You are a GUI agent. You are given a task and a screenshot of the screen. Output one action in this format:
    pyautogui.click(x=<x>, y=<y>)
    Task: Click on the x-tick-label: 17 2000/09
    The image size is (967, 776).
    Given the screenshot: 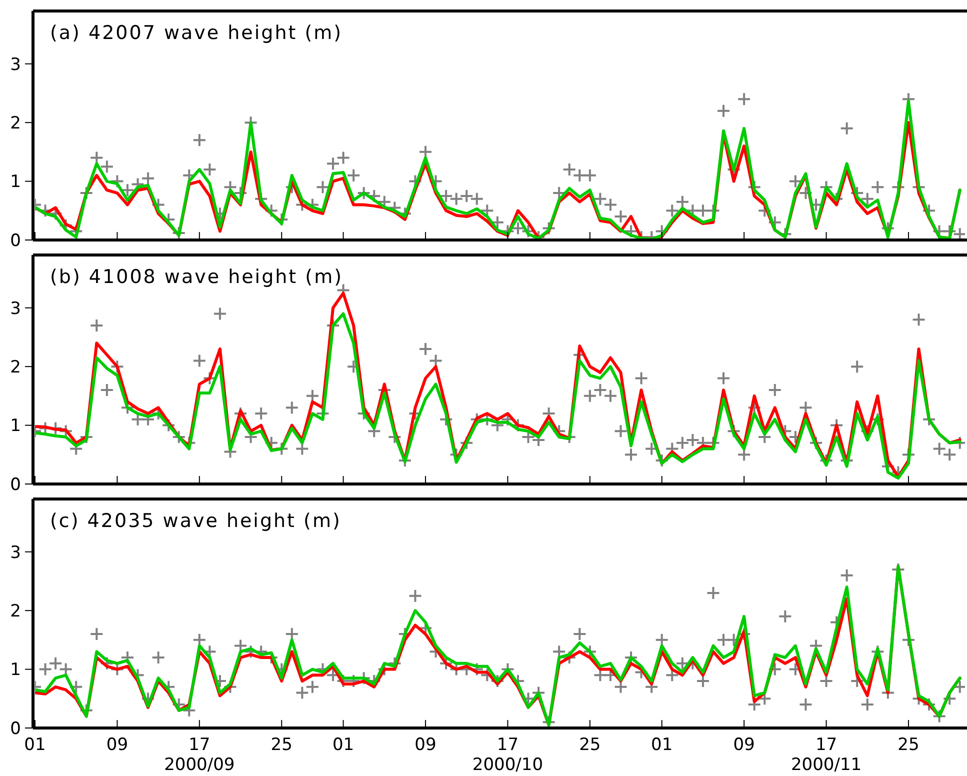 What is the action you would take?
    pyautogui.click(x=199, y=755)
    